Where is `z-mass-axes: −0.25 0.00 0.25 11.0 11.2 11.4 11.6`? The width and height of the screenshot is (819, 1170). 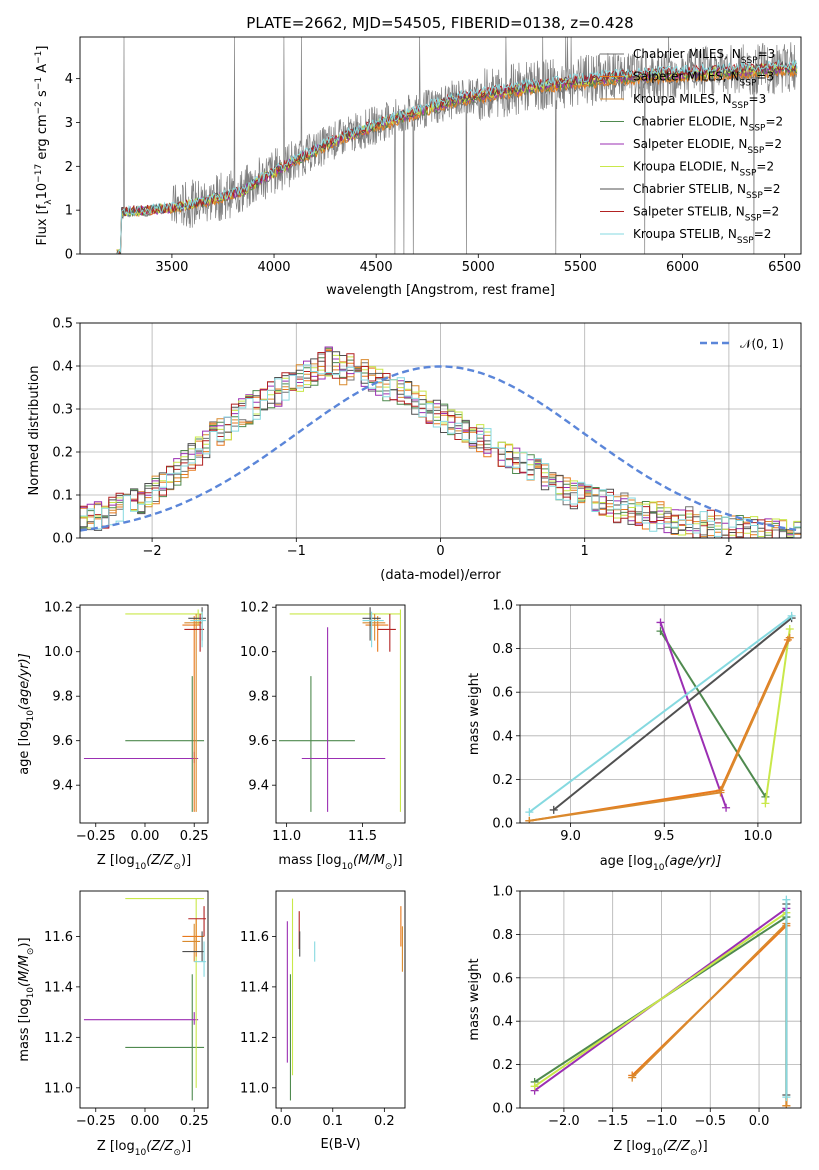 z-mass-axes: −0.25 0.00 0.25 11.0 11.2 11.4 11.6 is located at coordinates (126, 1029).